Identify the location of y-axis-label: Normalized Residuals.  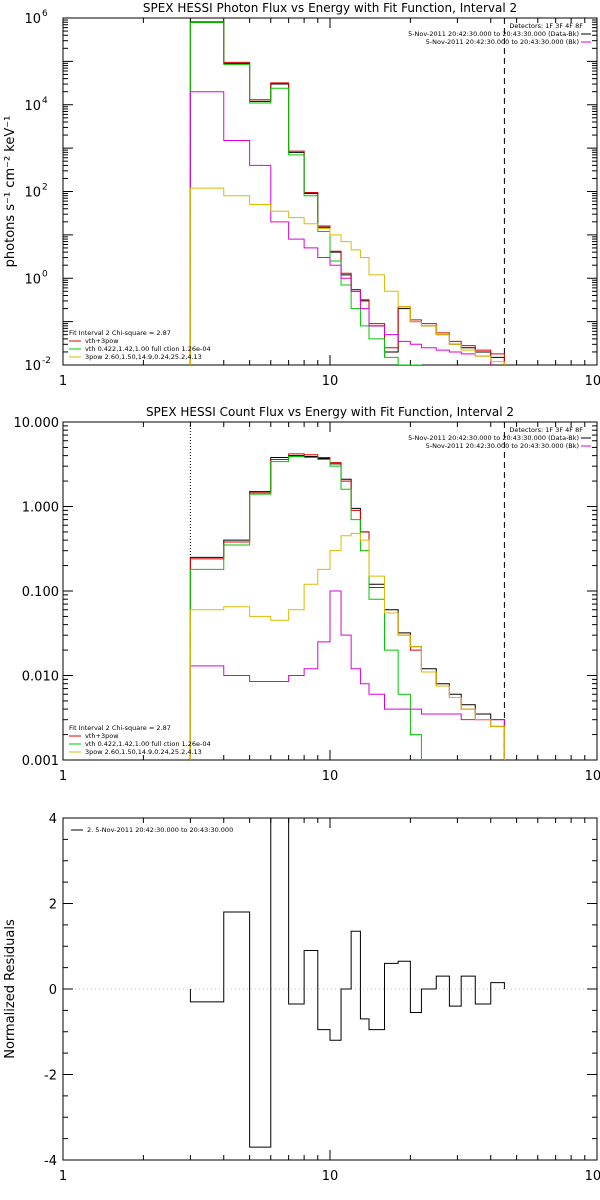
(10, 989).